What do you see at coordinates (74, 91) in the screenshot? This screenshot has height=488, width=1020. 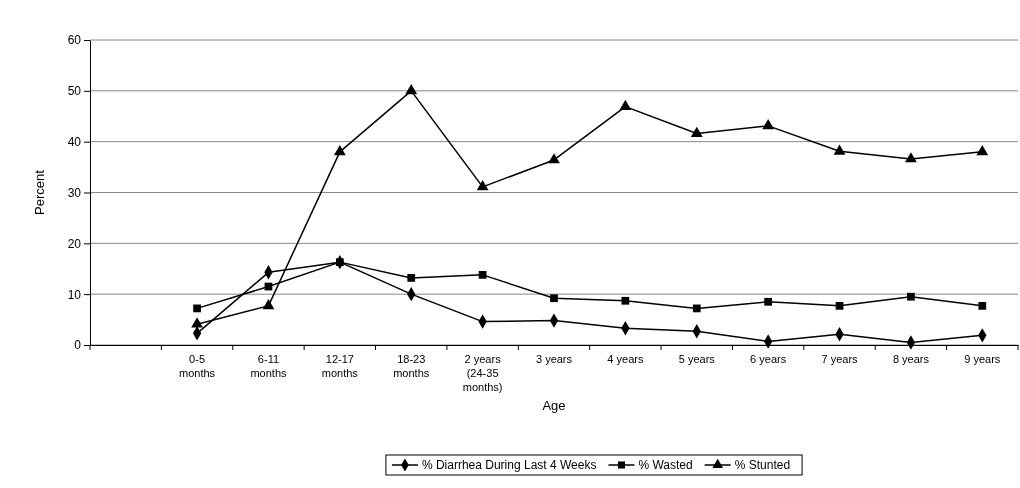 I see `y-tick-label: 50` at bounding box center [74, 91].